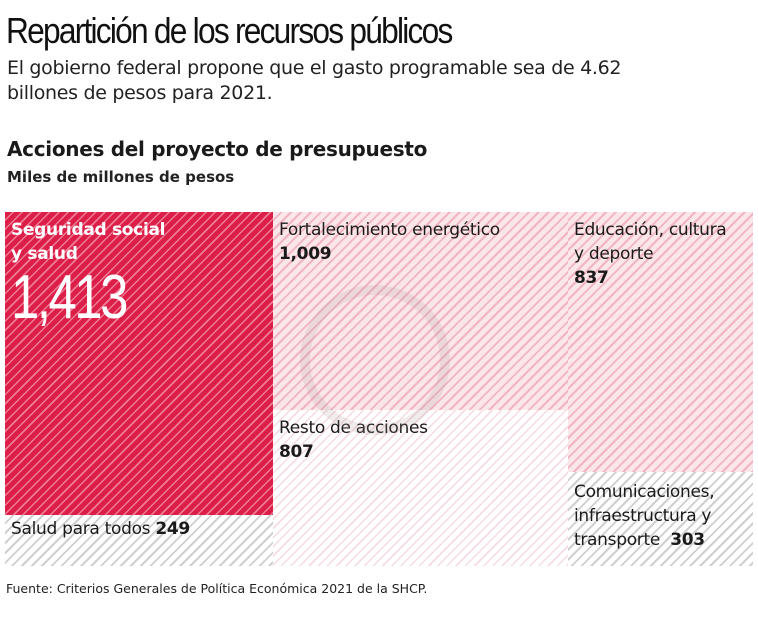 Image resolution: width=758 pixels, height=620 pixels. I want to click on tile-label: Salud para todos, so click(81, 529).